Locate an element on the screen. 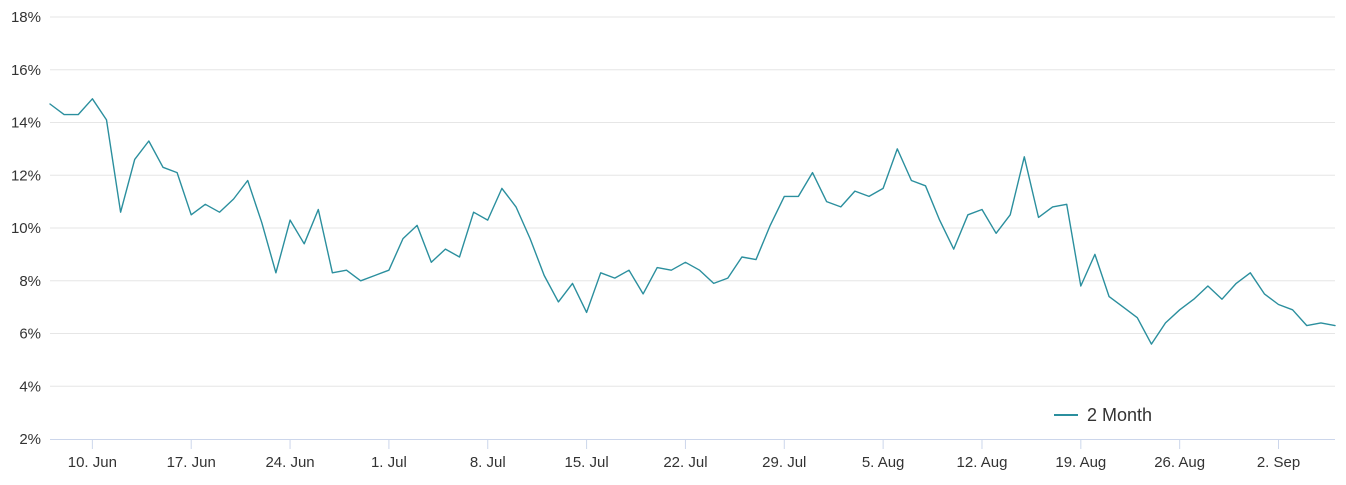 The width and height of the screenshot is (1346, 485). x-tick-label: 15. Jul is located at coordinates (586, 462).